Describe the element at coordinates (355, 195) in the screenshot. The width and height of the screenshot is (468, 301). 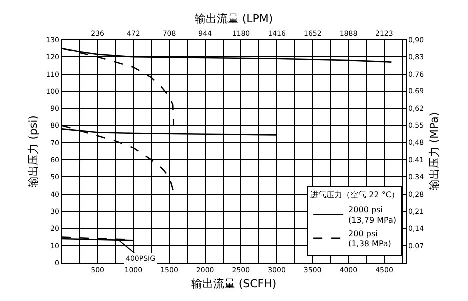
I see `legend-title: 进气压力（空气 22 °C）` at that location.